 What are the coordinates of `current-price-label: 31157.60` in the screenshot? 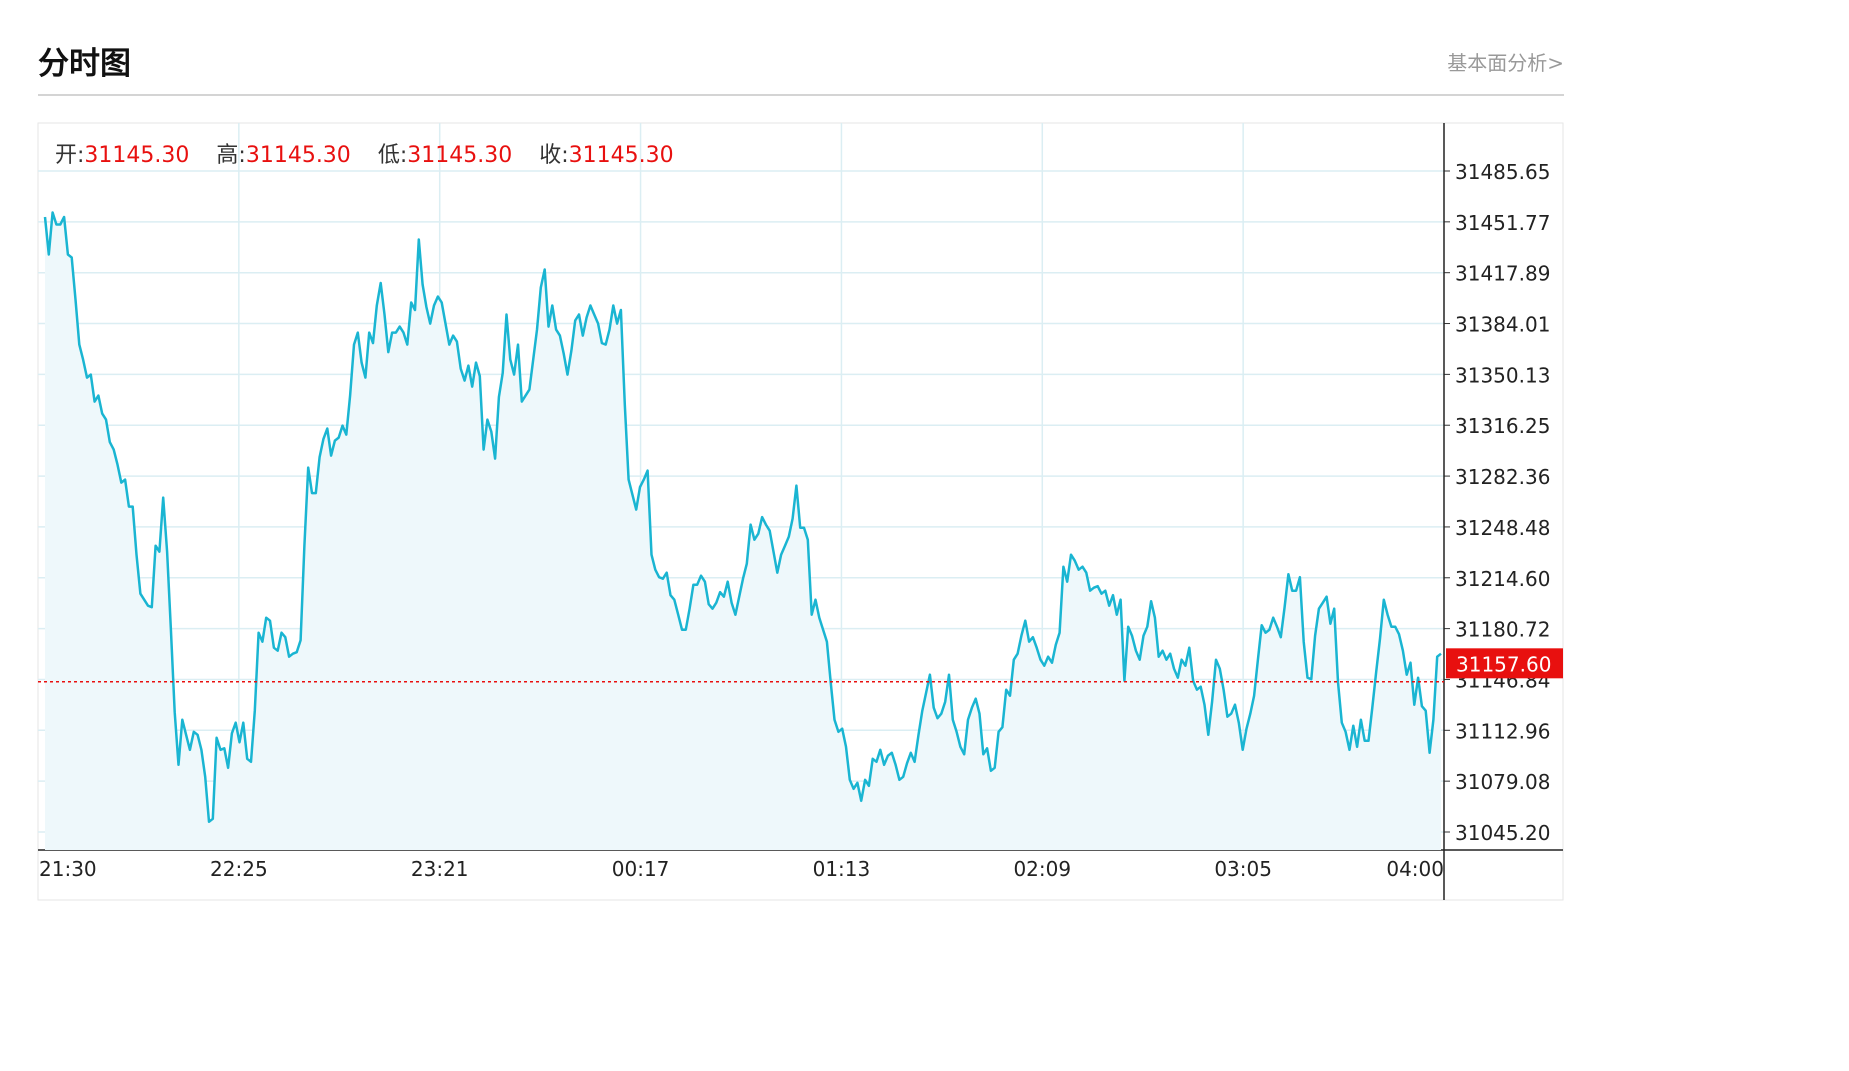 It's located at (1503, 664).